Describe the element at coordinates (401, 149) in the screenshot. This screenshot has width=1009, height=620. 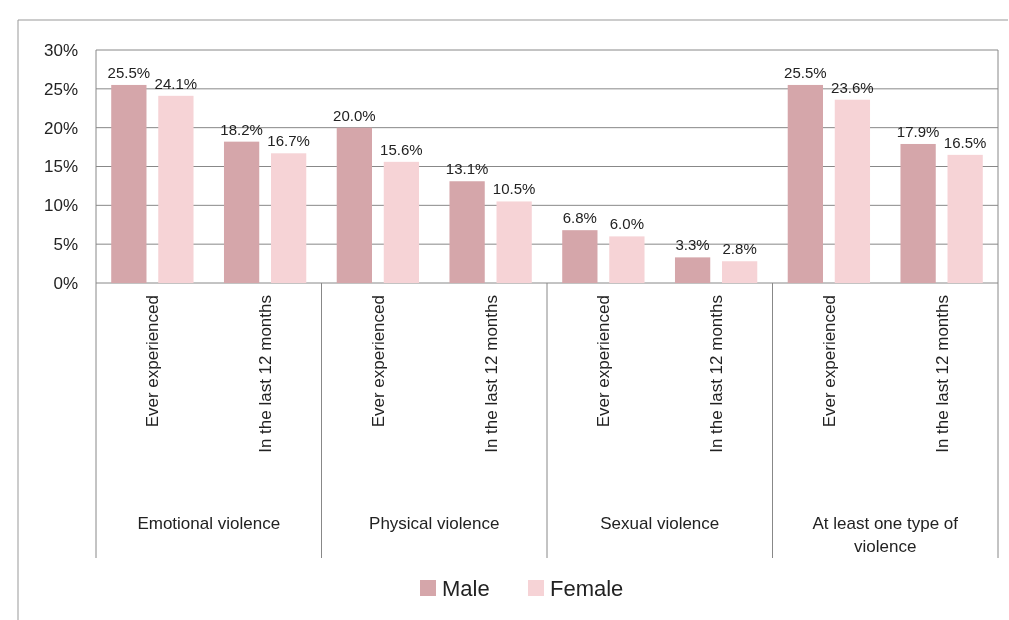
I see `text: 15.6%` at that location.